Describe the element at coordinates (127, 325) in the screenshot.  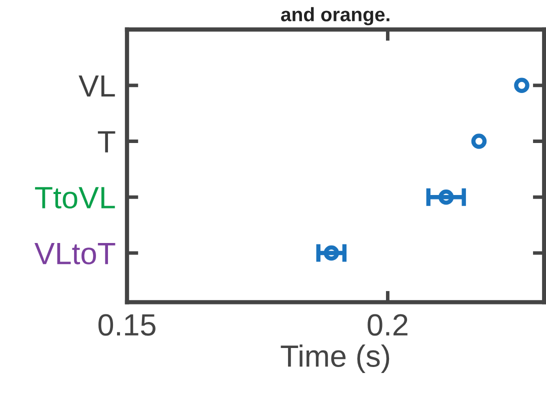
I see `x-tick-label: 0.15` at that location.